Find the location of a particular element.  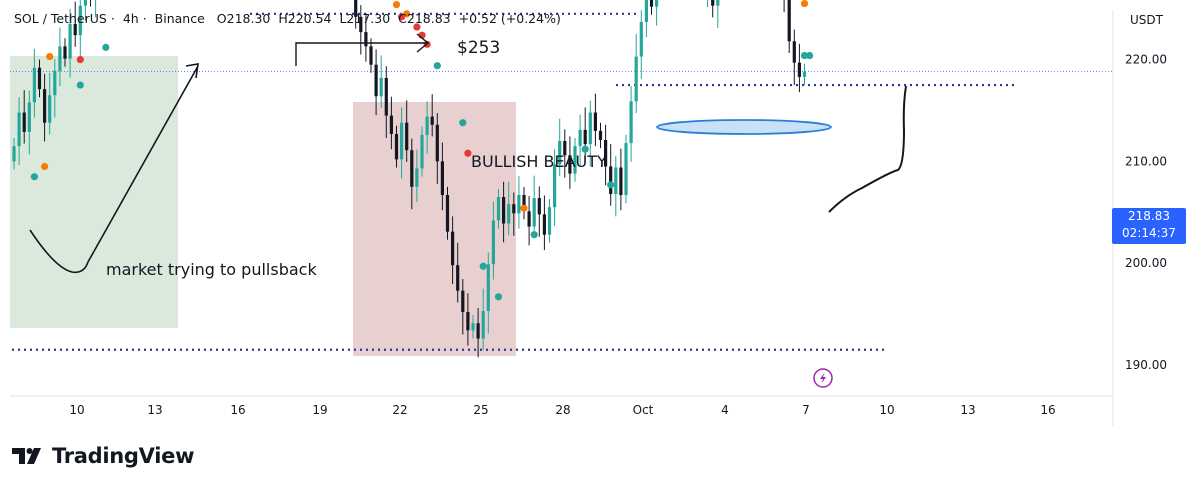

x-tick-label: 4 is located at coordinates (725, 410).